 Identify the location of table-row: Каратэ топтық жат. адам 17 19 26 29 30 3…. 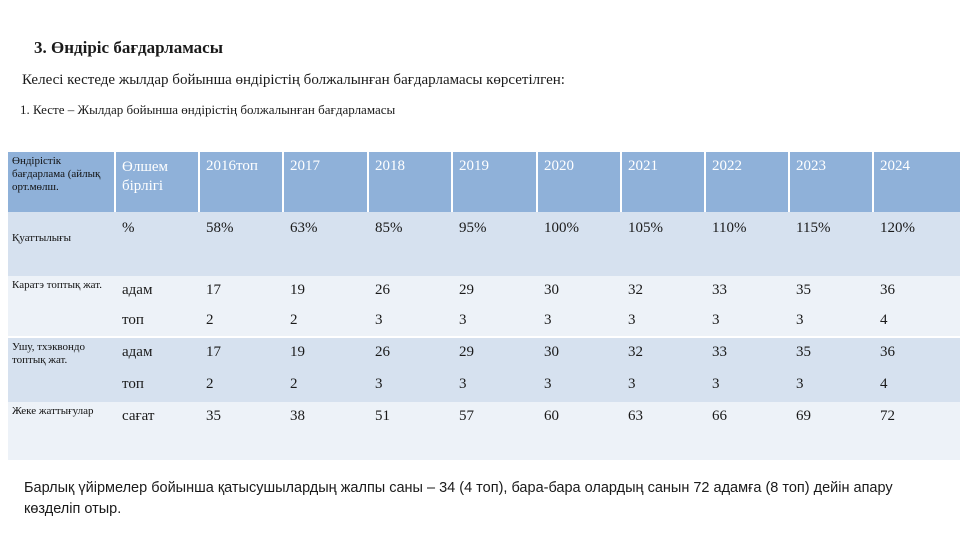
(484, 306).